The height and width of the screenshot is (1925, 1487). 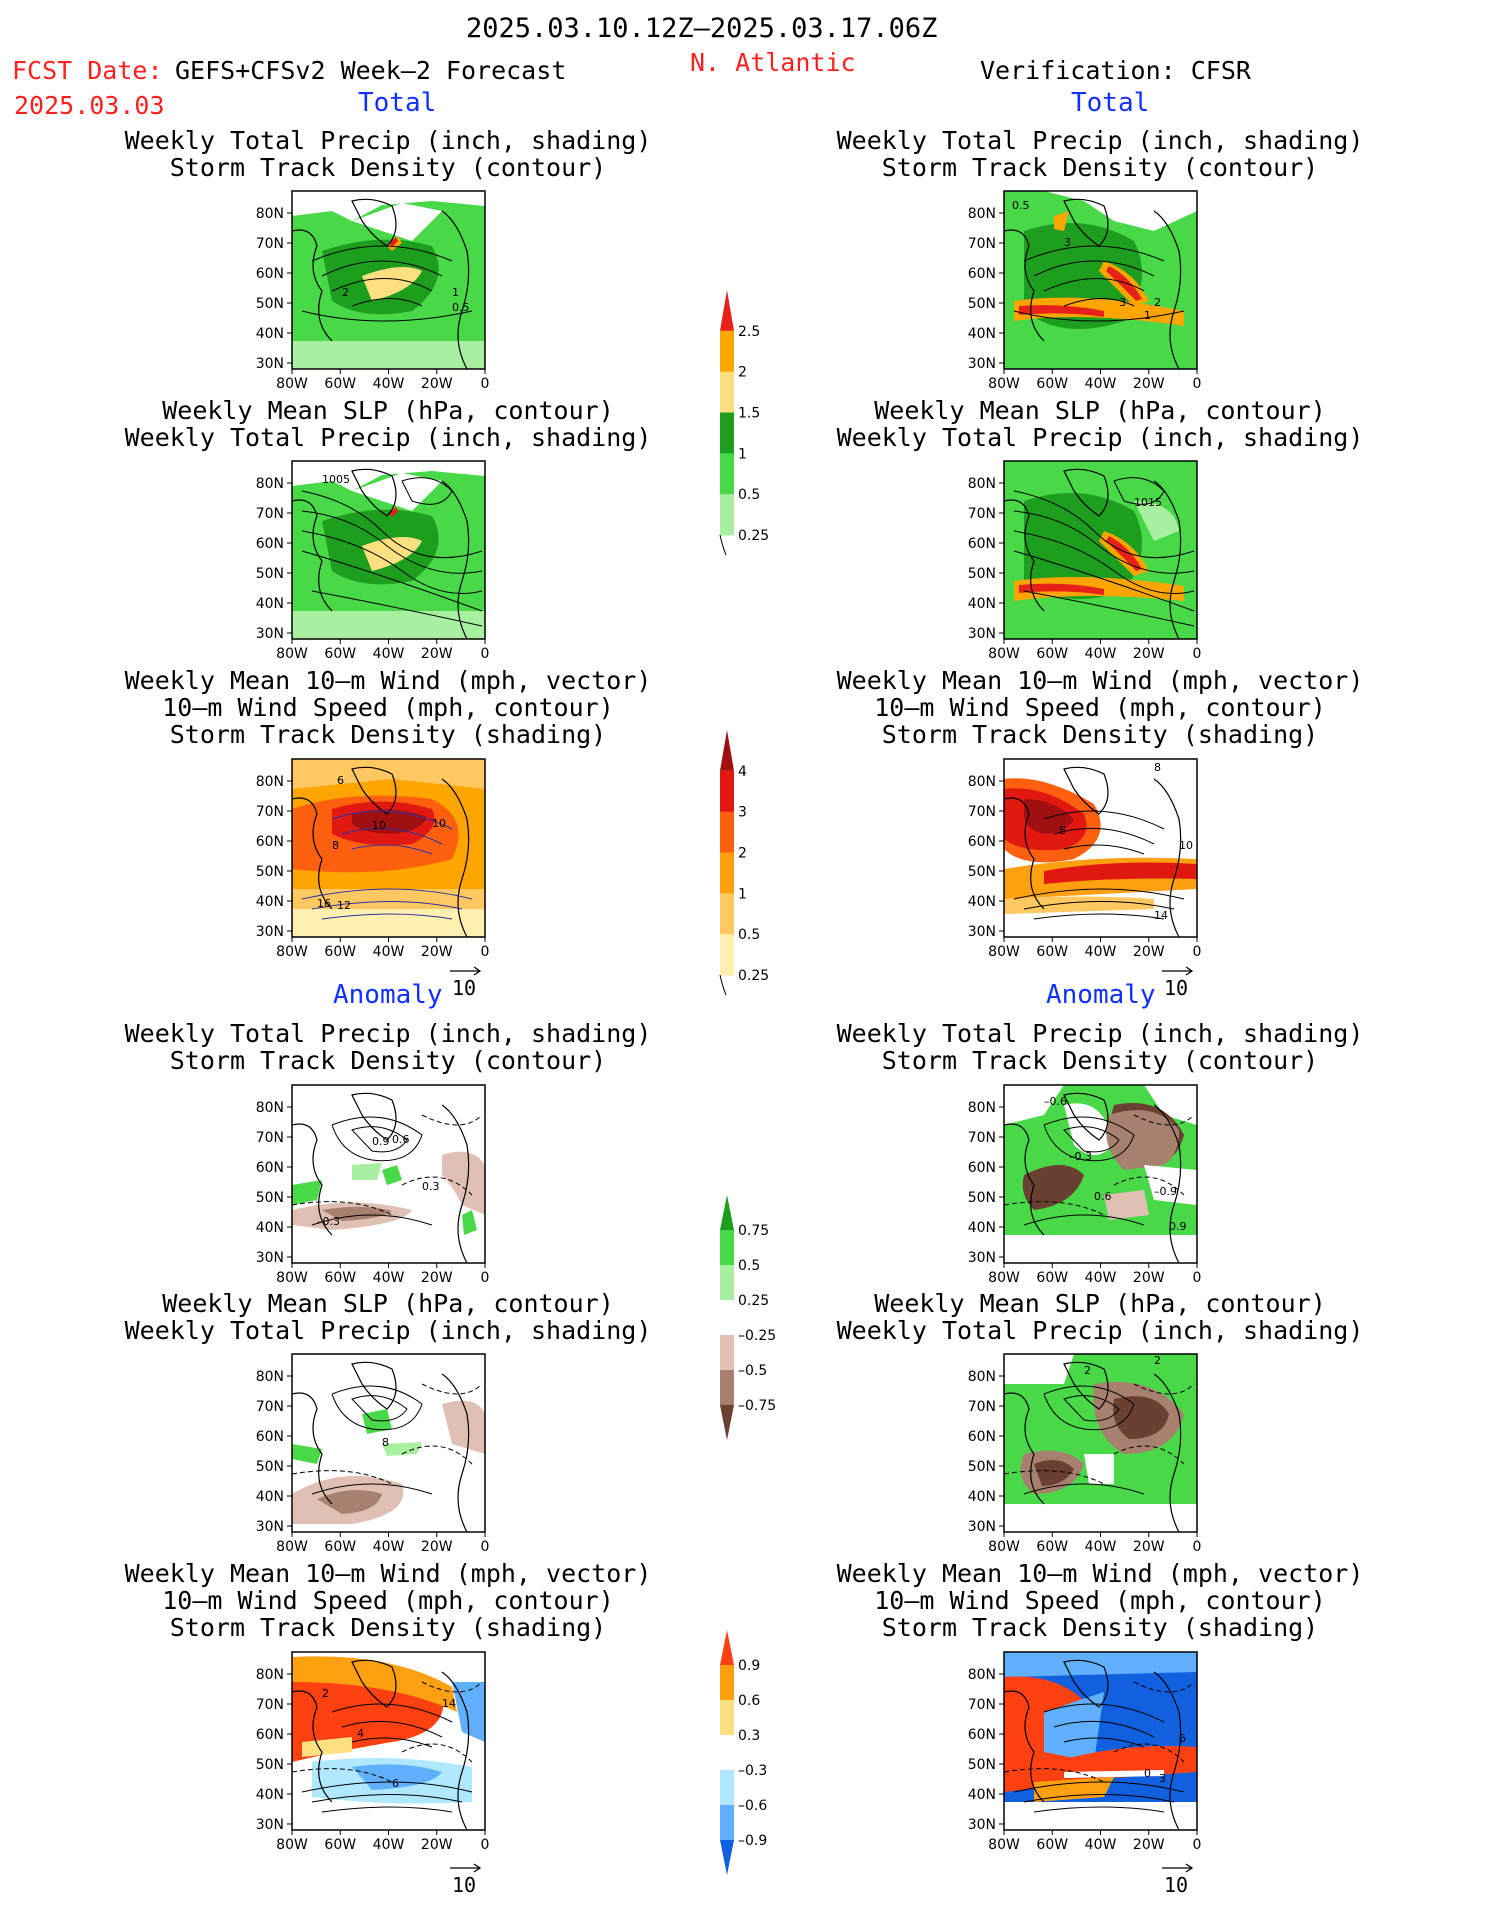 I want to click on contour-label: 0.9, so click(x=381, y=1141).